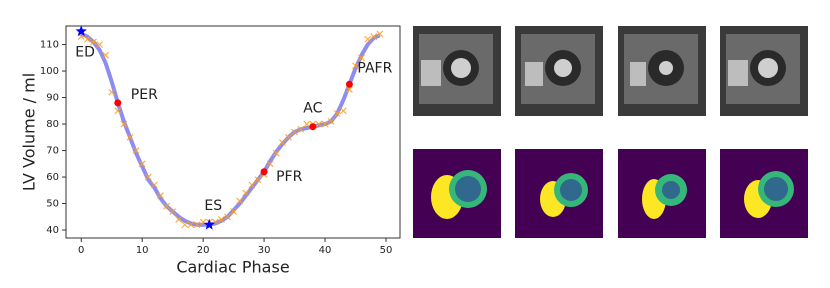  I want to click on x-tick-label: 0, so click(81, 250).